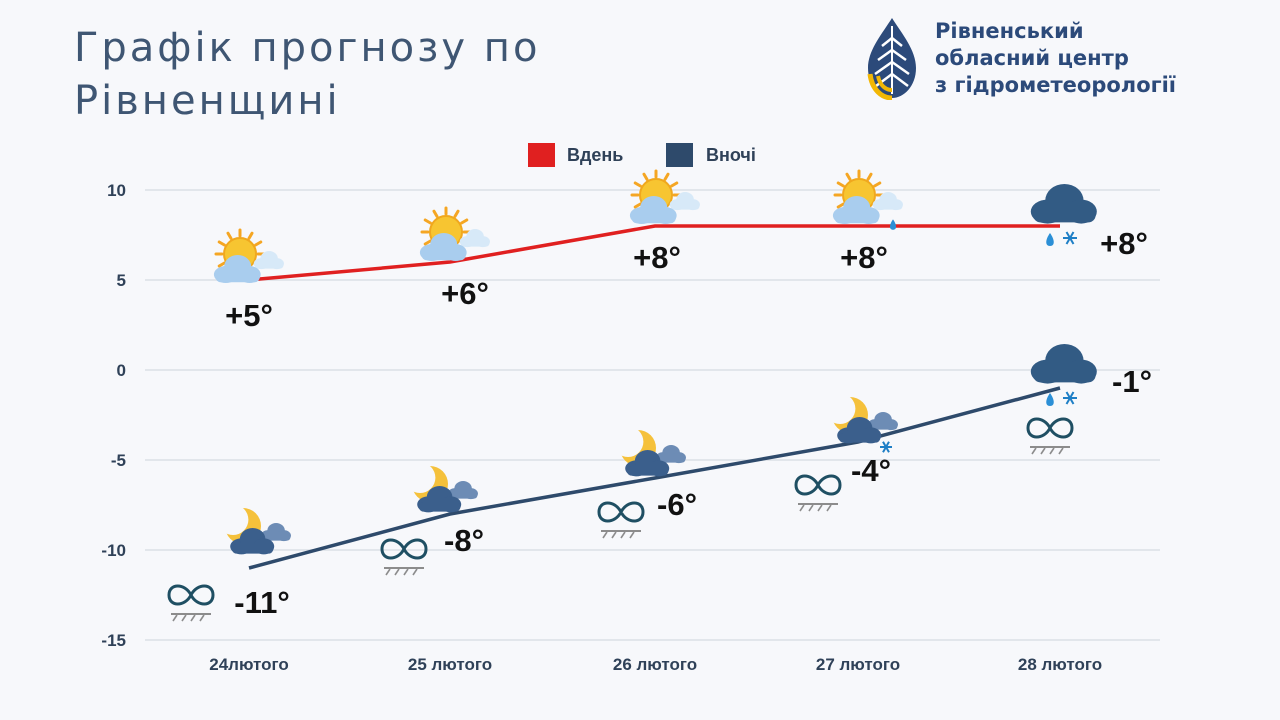 The height and width of the screenshot is (720, 1280). Describe the element at coordinates (113, 640) in the screenshot. I see `y-tick-label: -15` at that location.